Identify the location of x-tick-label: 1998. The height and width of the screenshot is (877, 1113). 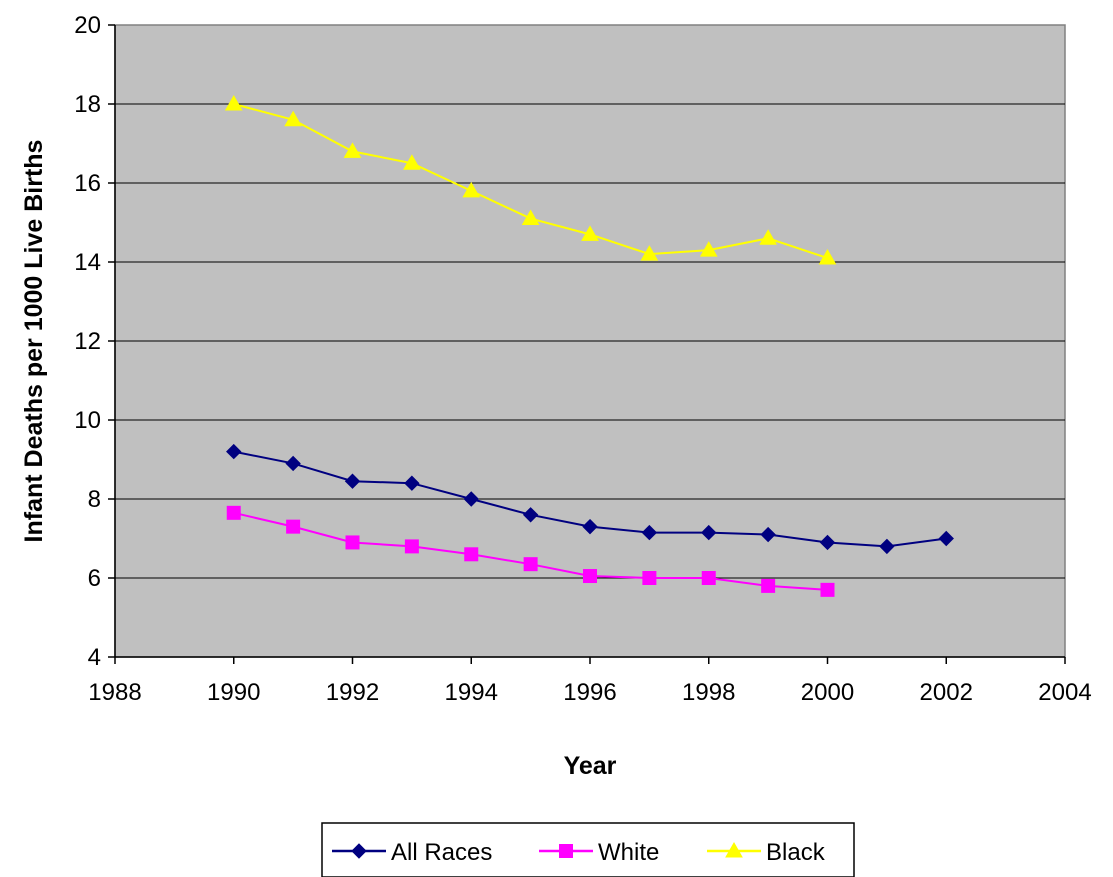
(708, 692).